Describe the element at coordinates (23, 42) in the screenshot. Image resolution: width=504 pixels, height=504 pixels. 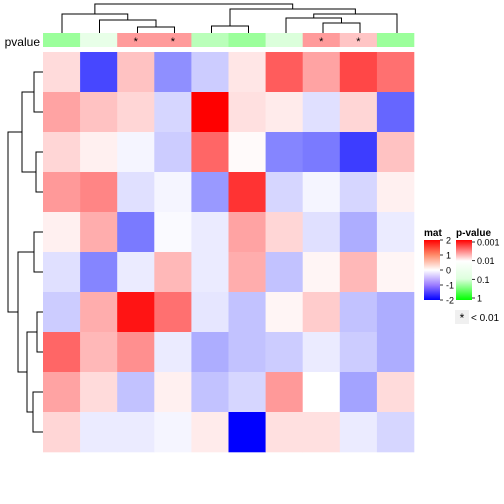
I see `annotation-label: pvalue` at that location.